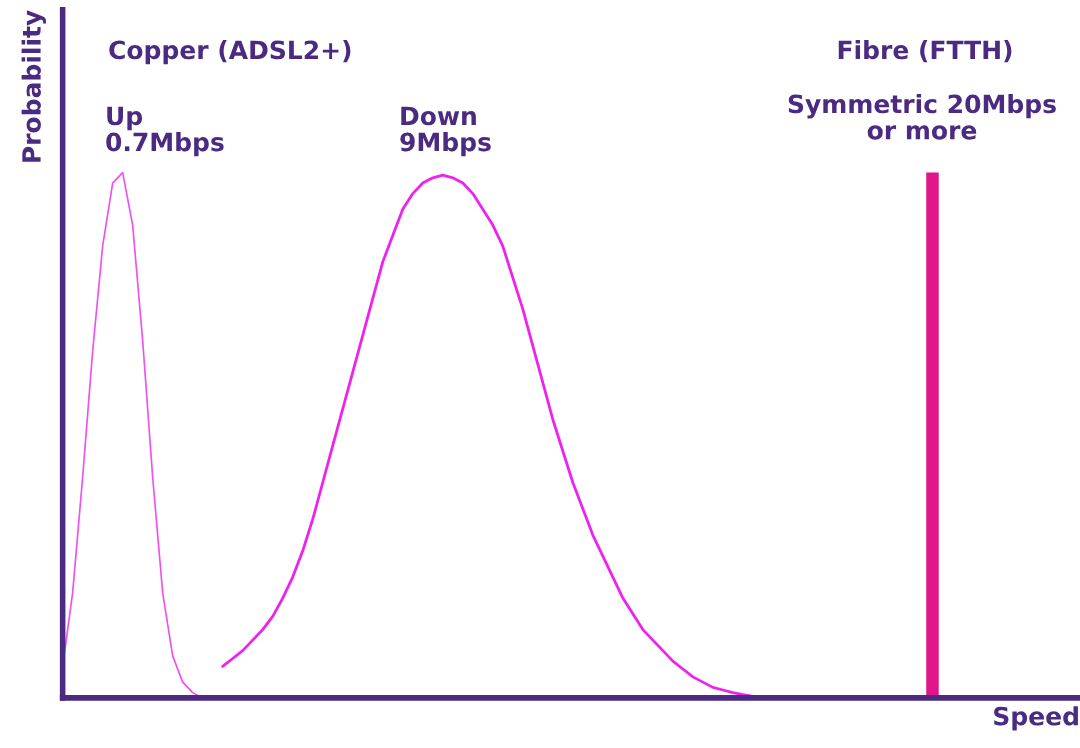  I want to click on text: Symmetric 20Mbps or more, so click(922, 117).